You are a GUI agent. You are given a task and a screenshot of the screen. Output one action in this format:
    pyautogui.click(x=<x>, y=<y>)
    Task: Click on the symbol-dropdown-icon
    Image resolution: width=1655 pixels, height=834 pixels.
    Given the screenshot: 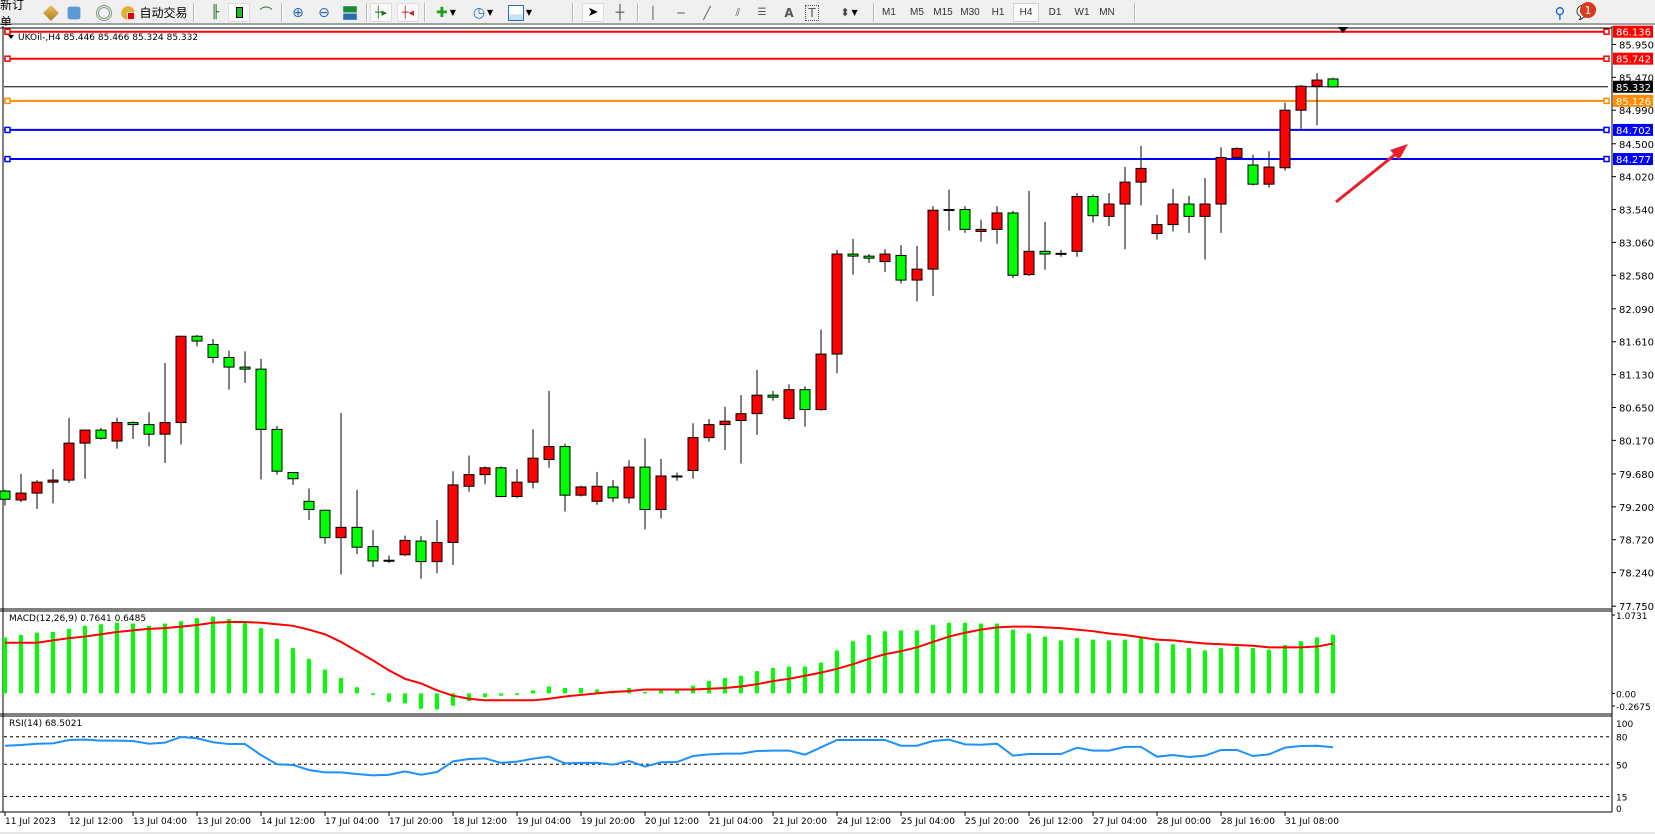 What is the action you would take?
    pyautogui.click(x=11, y=37)
    